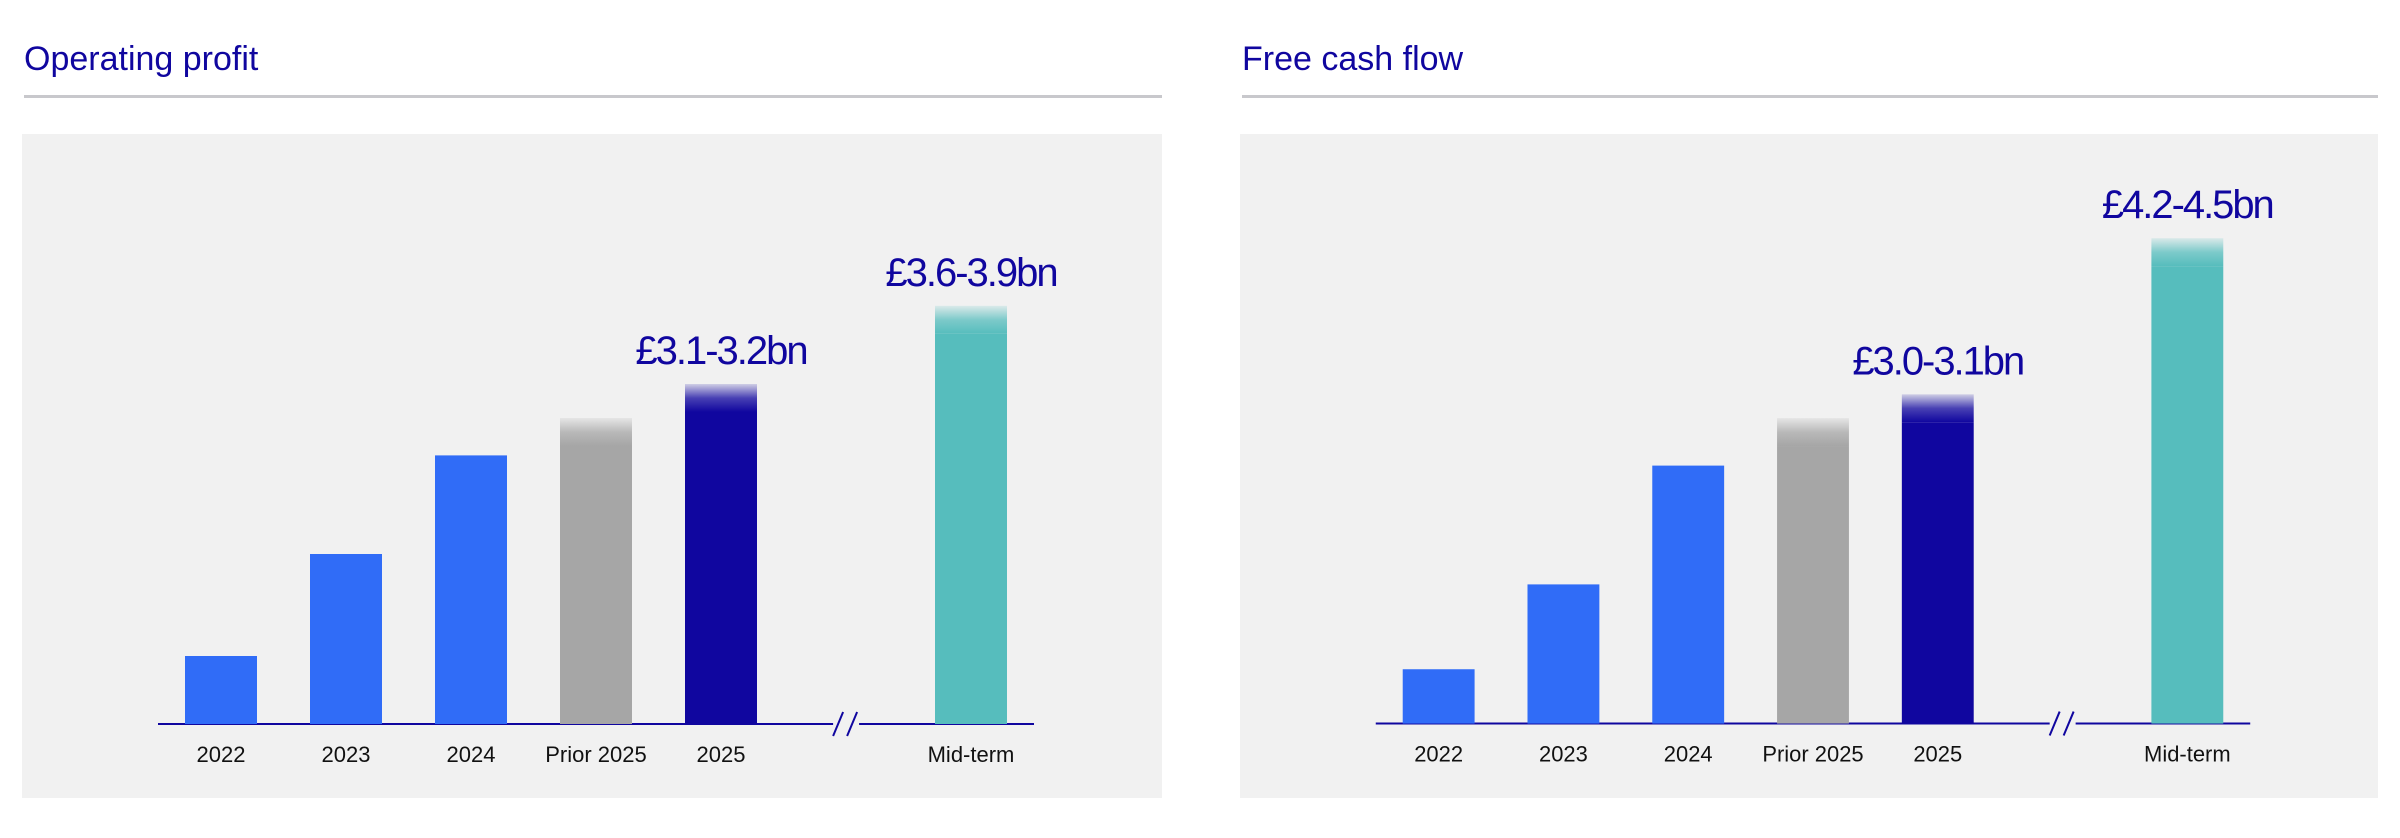 This screenshot has height=838, width=2400. I want to click on range-value-label: £3.0-3.1bn, so click(1937, 361).